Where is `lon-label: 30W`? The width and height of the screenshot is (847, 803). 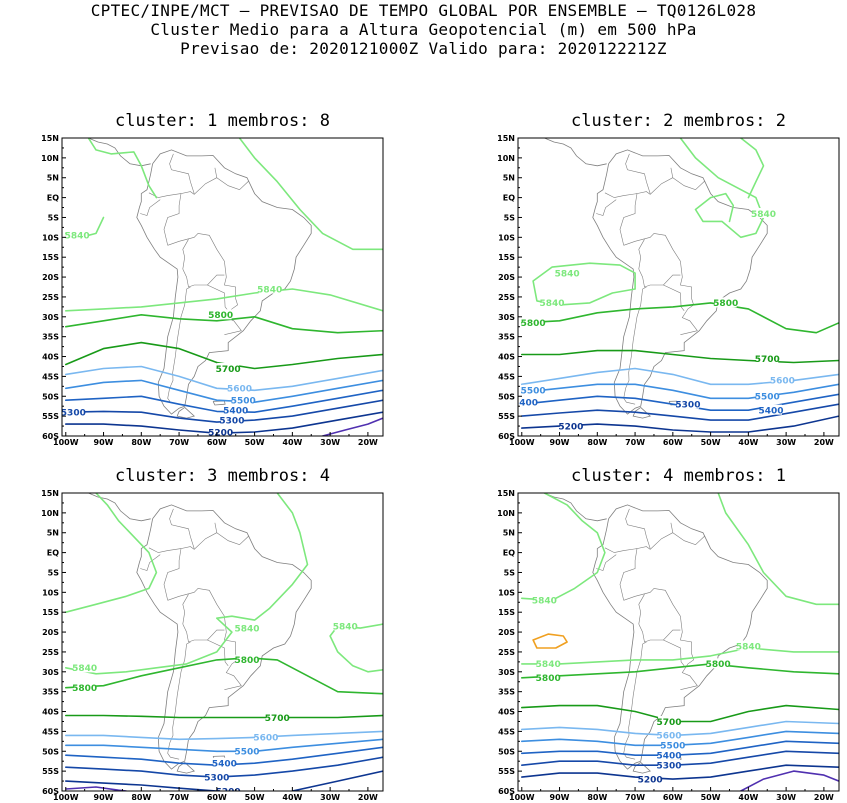
lon-label: 30W is located at coordinates (330, 797).